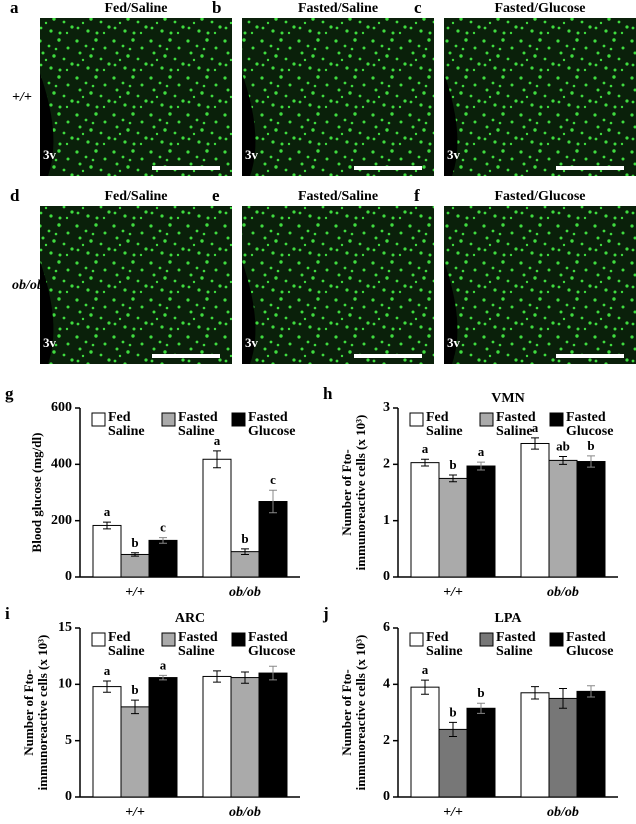 This screenshot has height=824, width=636. I want to click on y-tick-label: 10, so click(65, 684).